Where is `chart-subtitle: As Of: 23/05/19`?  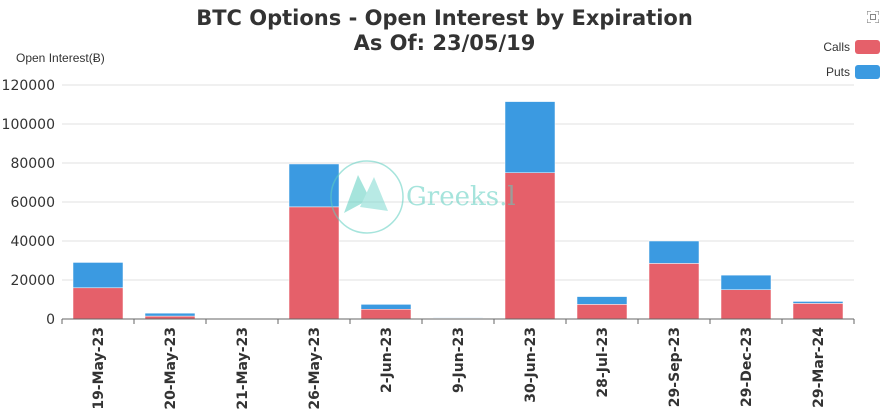
chart-subtitle: As Of: 23/05/19 is located at coordinates (444, 43).